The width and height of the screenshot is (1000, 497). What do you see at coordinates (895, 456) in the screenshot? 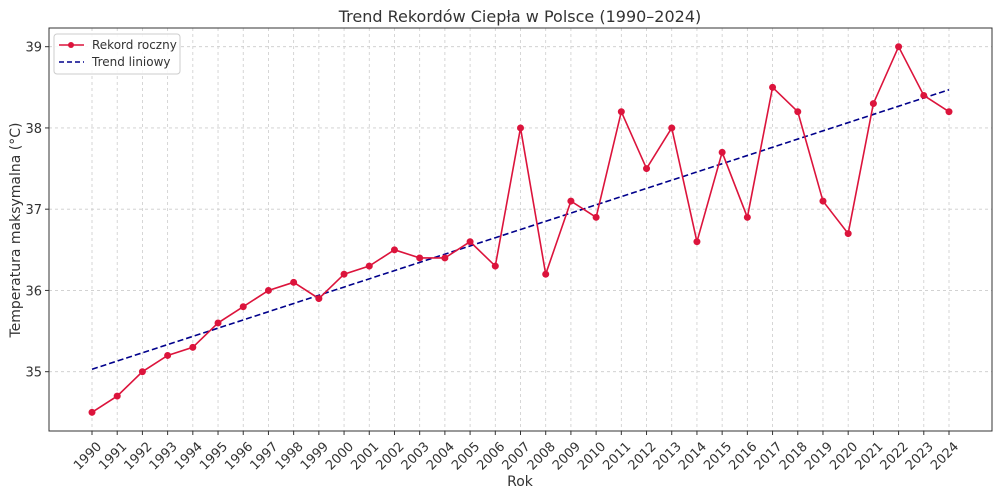
I see `x-tick-label: 2022` at bounding box center [895, 456].